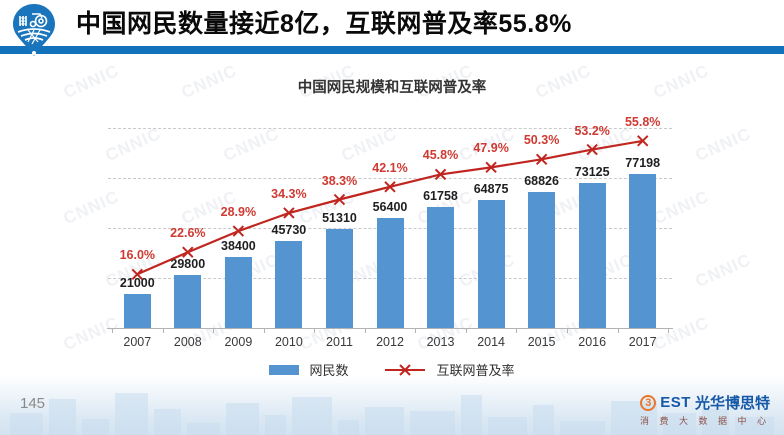 The height and width of the screenshot is (435, 784). Describe the element at coordinates (541, 140) in the screenshot. I see `penetration-rate-label: 50.3%` at that location.